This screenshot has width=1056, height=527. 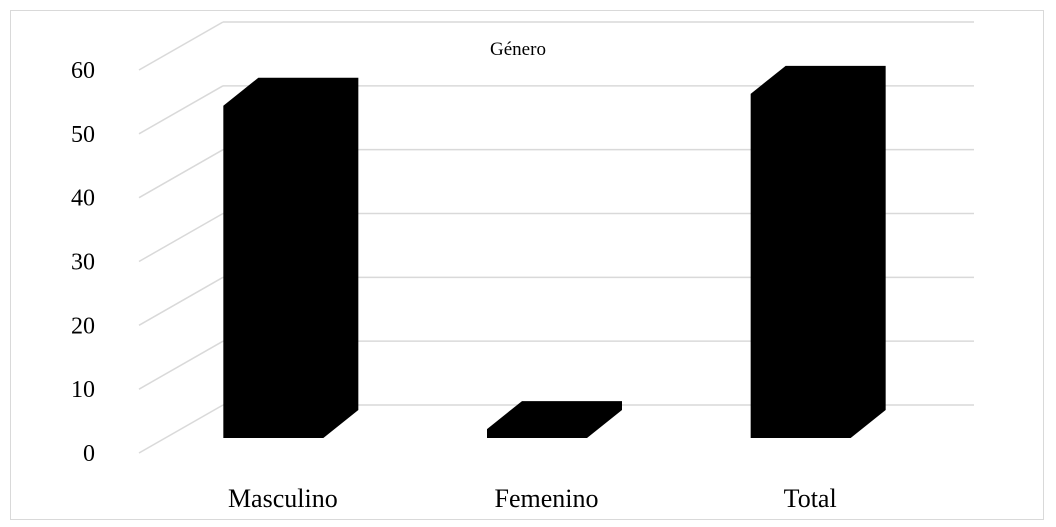 What do you see at coordinates (818, 251) in the screenshot?
I see `bar-total` at bounding box center [818, 251].